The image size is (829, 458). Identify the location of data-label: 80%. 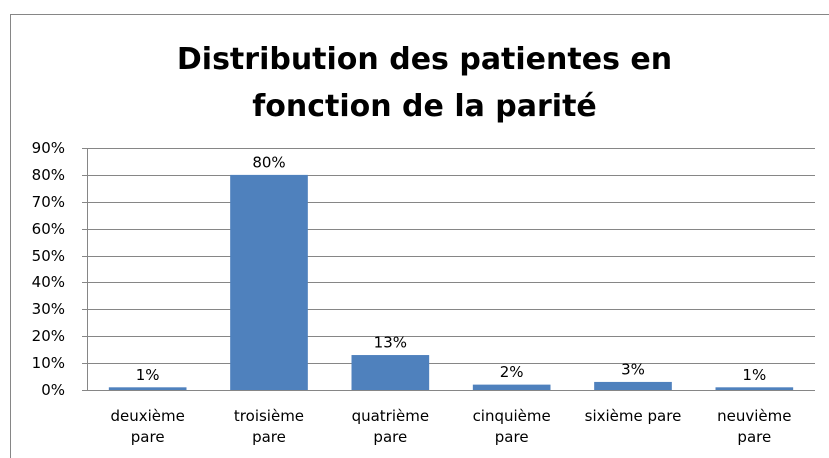
(268, 162).